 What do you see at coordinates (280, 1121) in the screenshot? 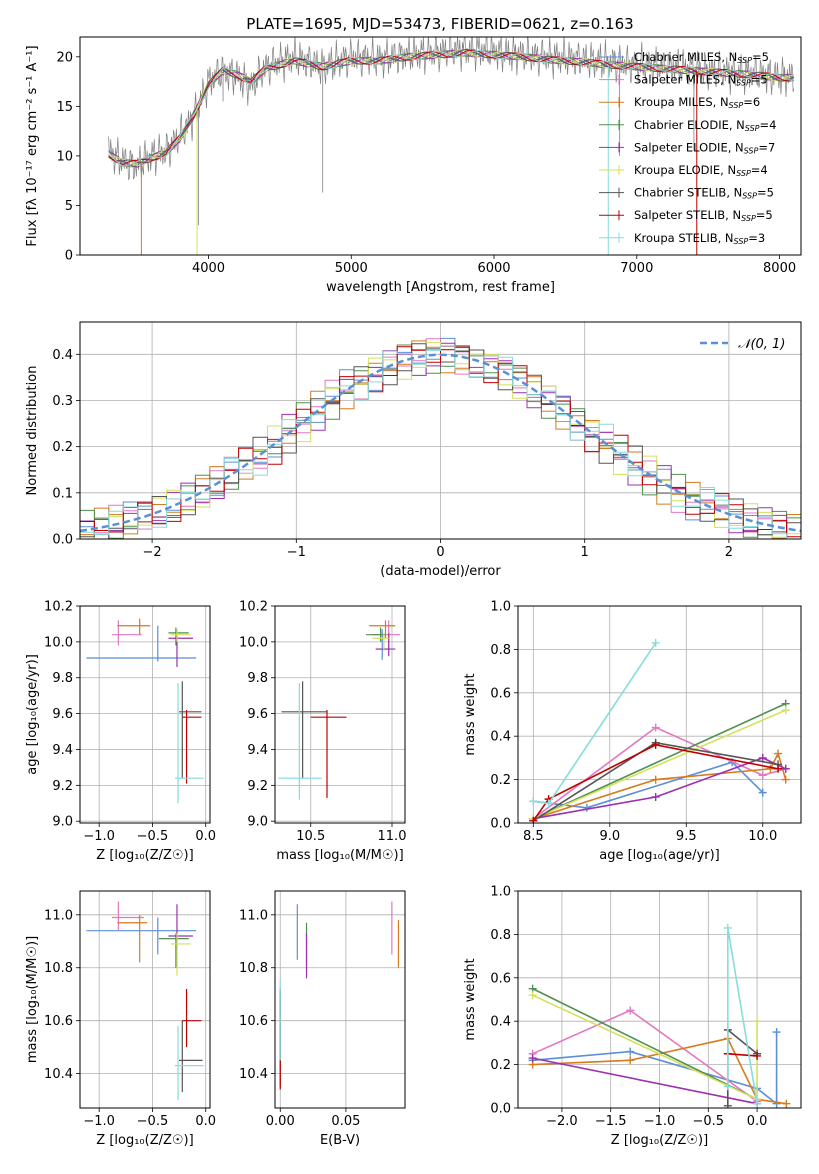
I see `x-tick-label: 0.00` at bounding box center [280, 1121].